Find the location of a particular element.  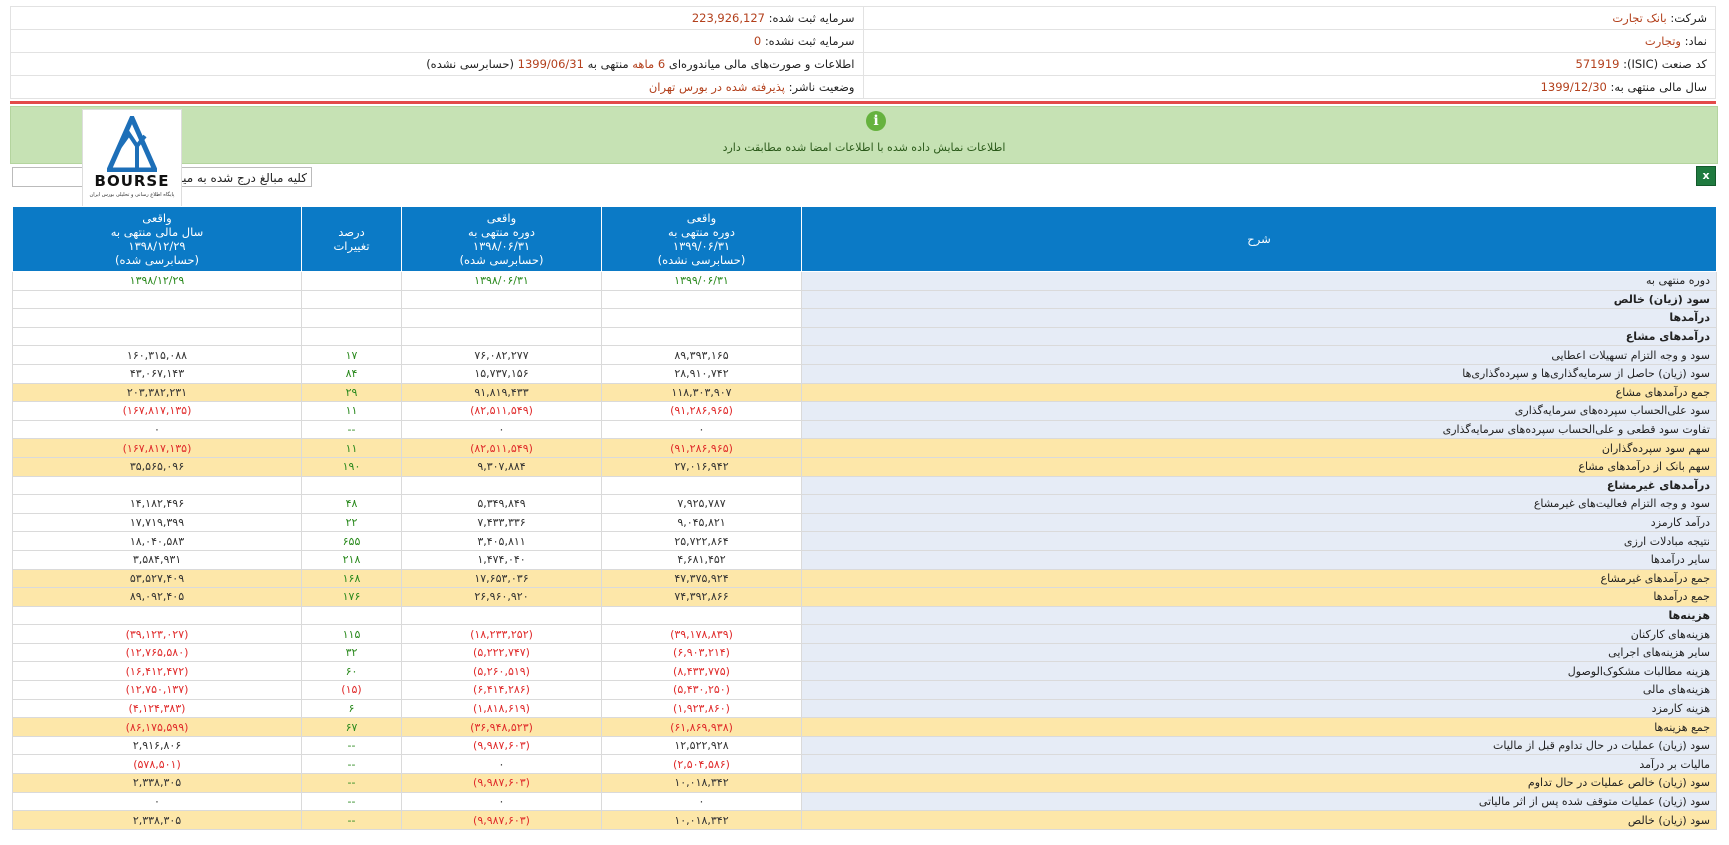

cell-change: -- is located at coordinates (351, 745).